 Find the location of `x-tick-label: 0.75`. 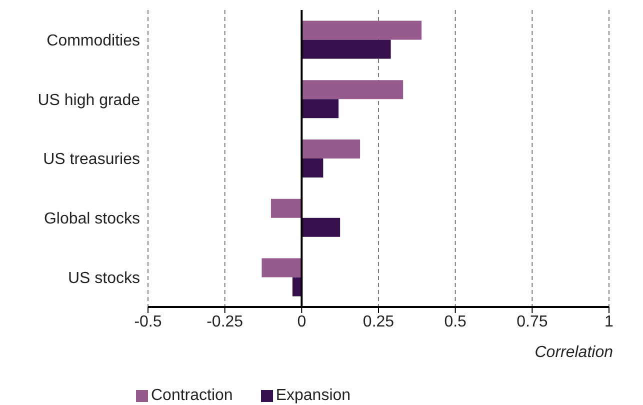

x-tick-label: 0.75 is located at coordinates (532, 321).